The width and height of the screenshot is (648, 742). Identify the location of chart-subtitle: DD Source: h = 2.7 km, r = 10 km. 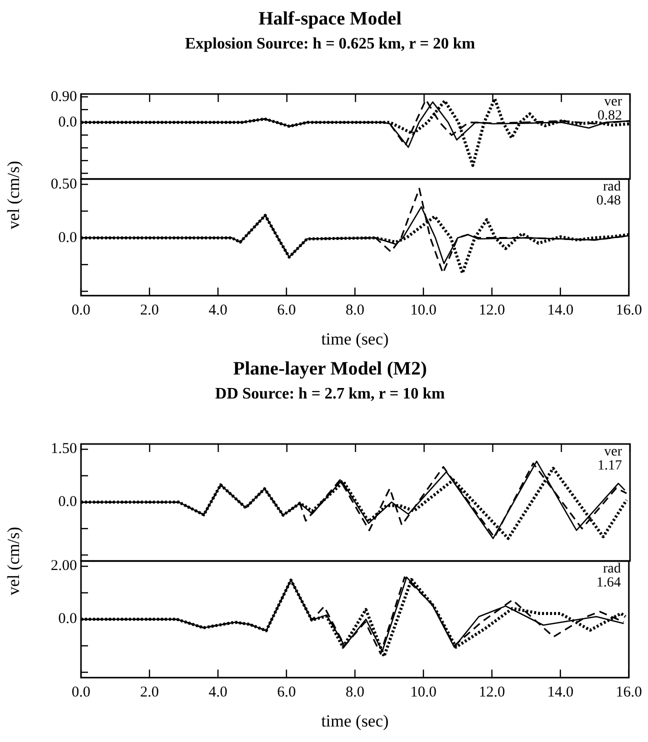
(330, 394).